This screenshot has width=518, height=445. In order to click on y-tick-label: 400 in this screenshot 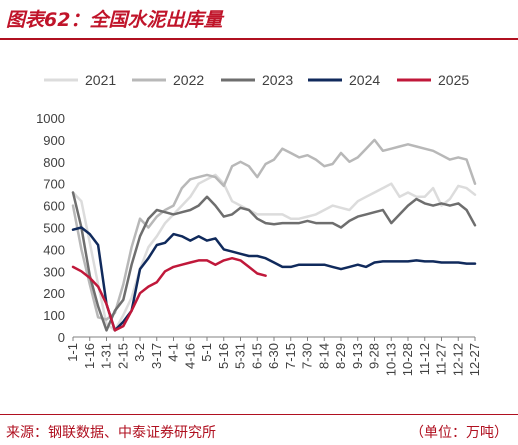, I will do `click(54, 249)`.